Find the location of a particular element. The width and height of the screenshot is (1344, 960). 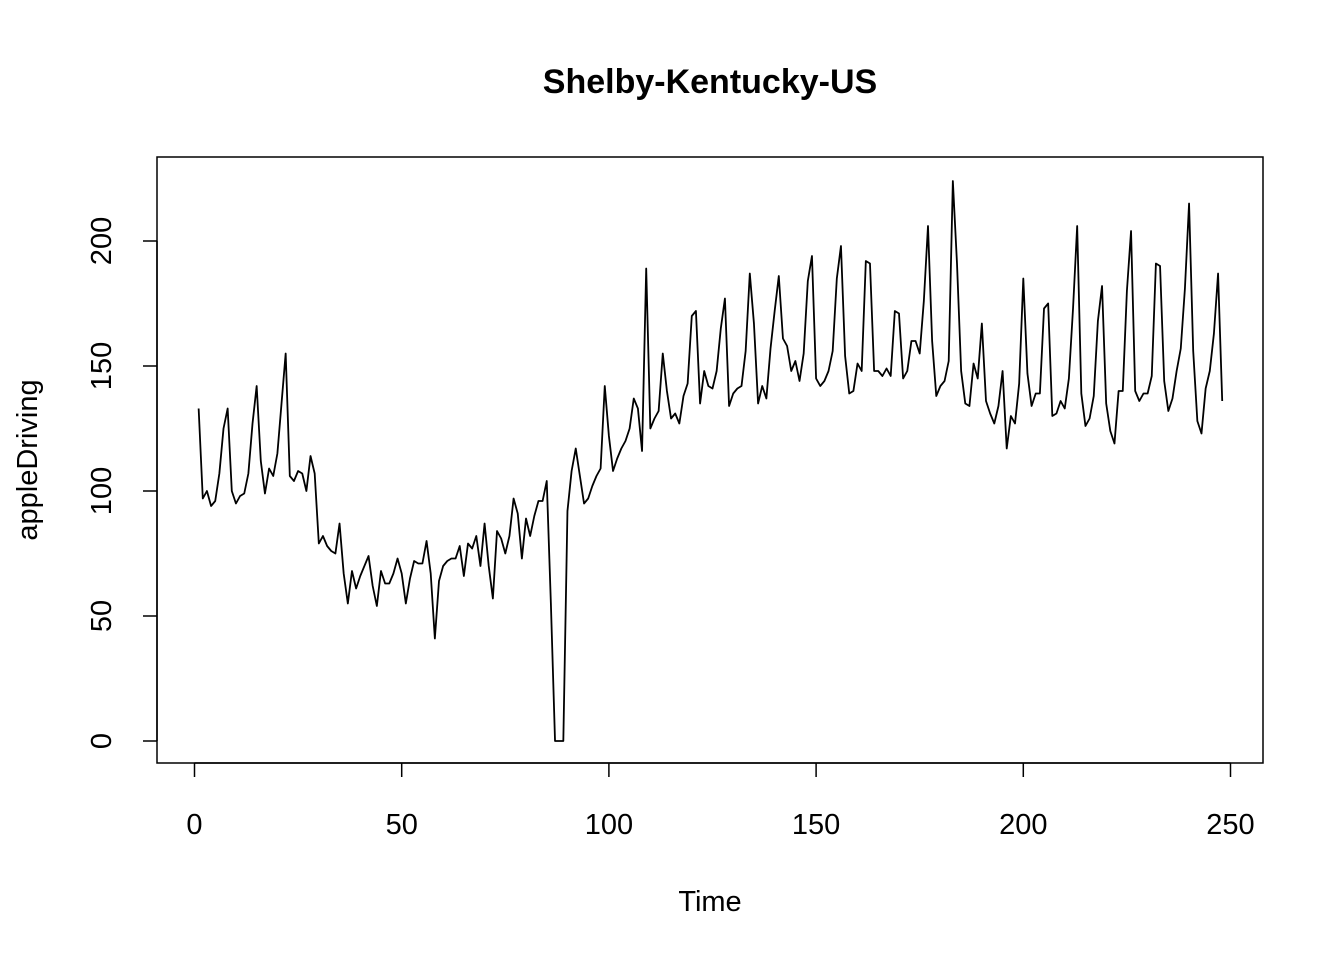

x-tick-label: 50 is located at coordinates (402, 825).